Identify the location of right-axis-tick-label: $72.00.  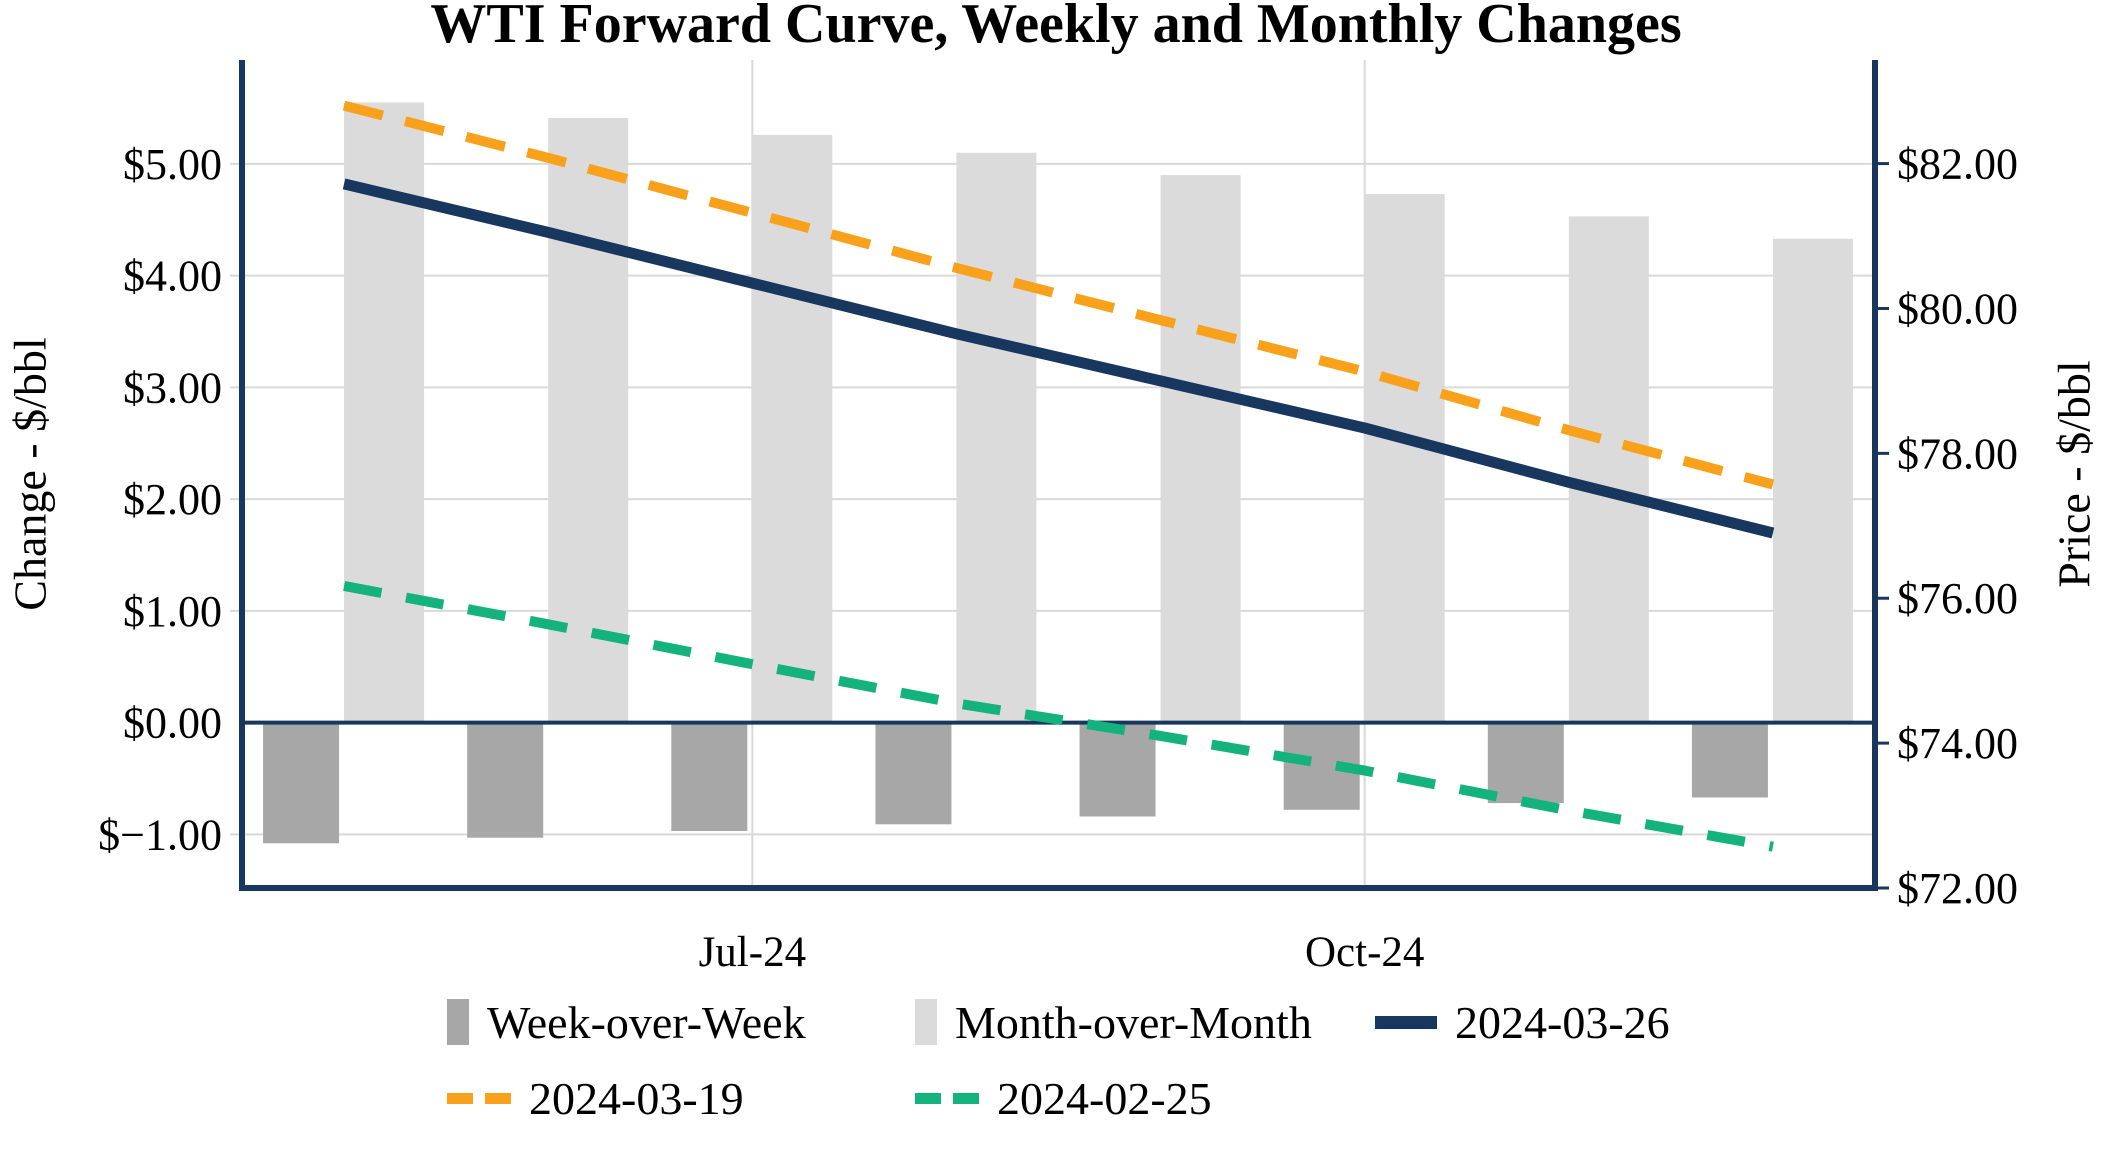
(1957, 888).